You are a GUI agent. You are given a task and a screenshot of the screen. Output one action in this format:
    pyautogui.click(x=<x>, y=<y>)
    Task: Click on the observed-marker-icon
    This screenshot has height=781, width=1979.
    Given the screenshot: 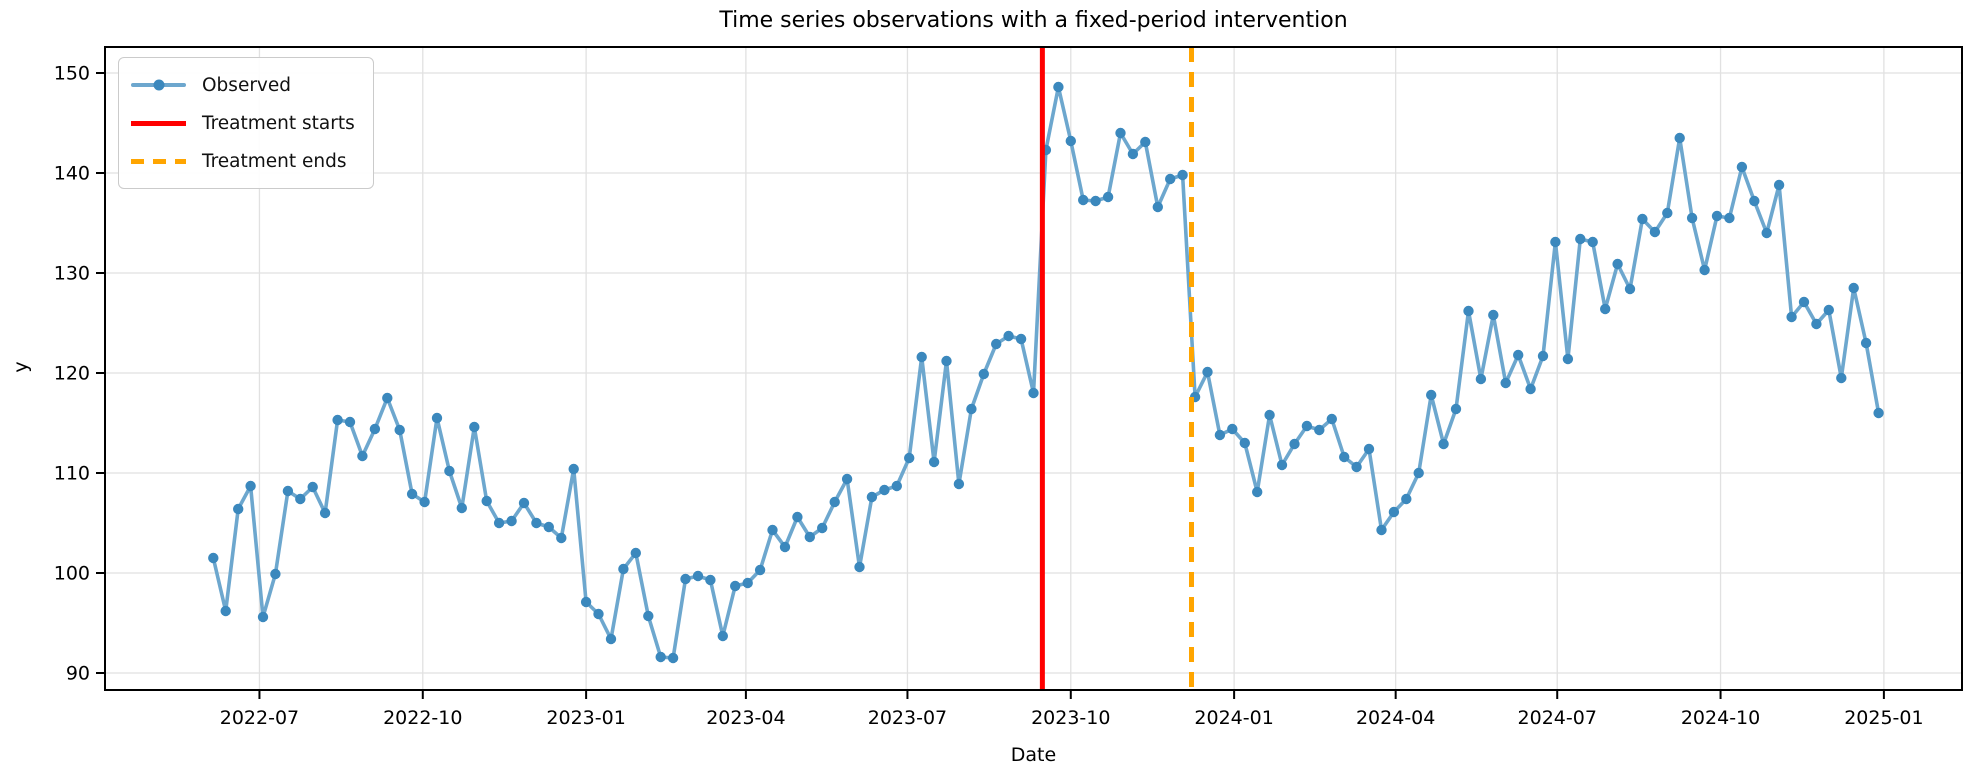 What is the action you would take?
    pyautogui.click(x=158, y=85)
    